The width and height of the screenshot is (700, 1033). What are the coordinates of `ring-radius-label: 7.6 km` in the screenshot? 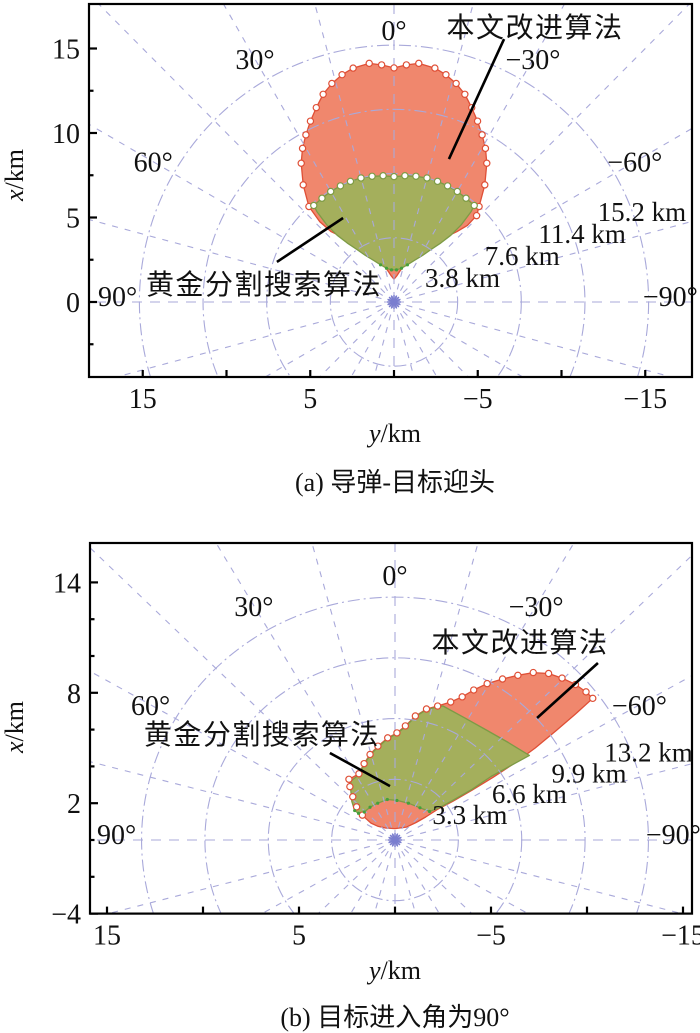 It's located at (522, 256).